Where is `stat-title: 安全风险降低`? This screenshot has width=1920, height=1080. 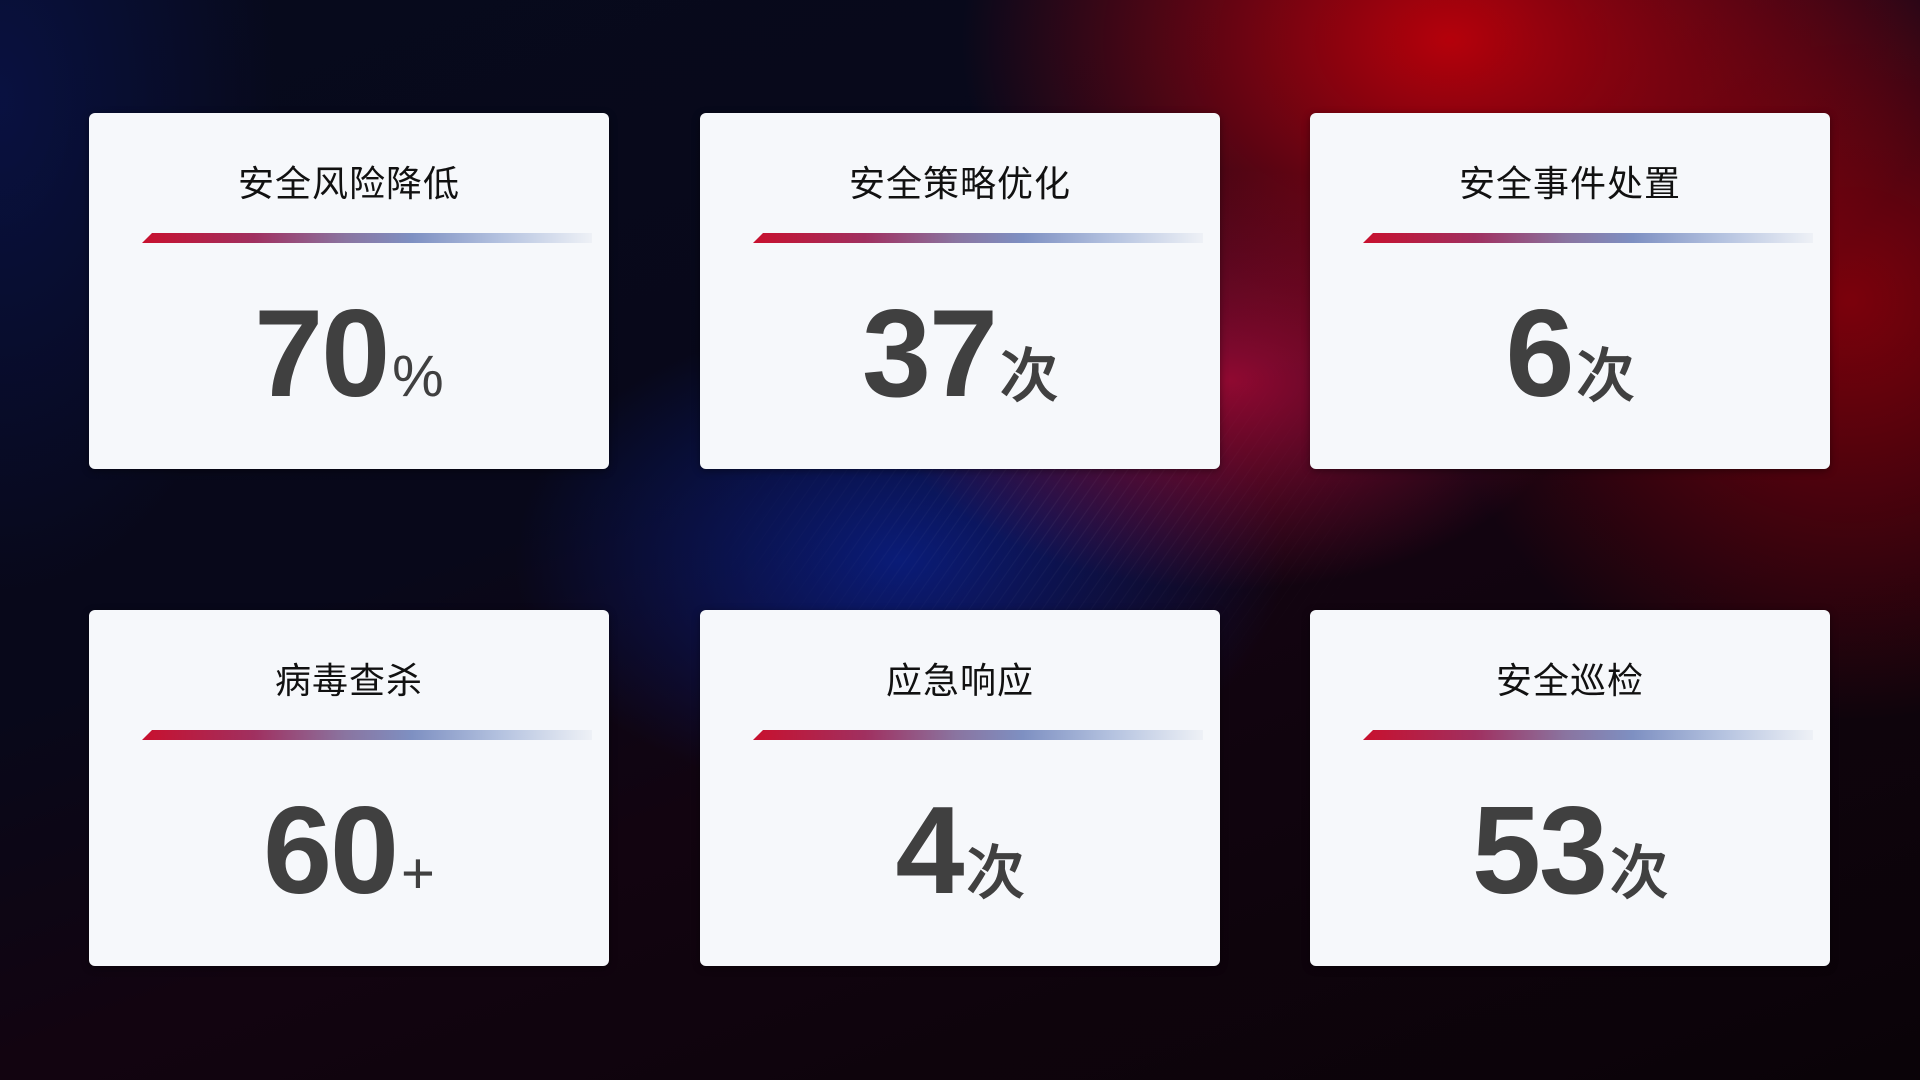
stat-title: 安全风险降低 is located at coordinates (348, 184).